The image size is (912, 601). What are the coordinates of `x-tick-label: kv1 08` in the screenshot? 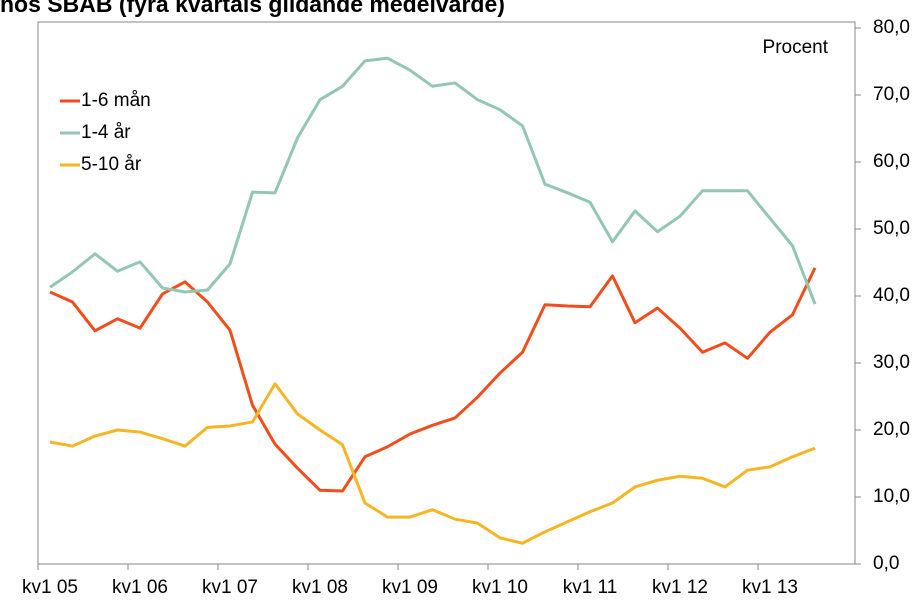 It's located at (320, 587).